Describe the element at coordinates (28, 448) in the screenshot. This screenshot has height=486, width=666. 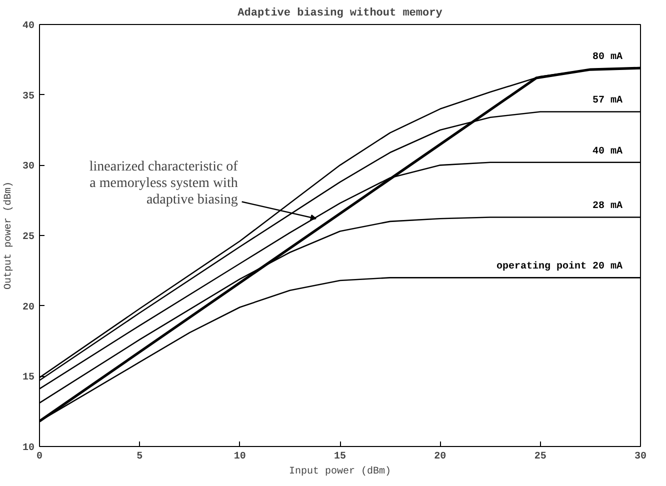
I see `y-tick-label: 10` at that location.